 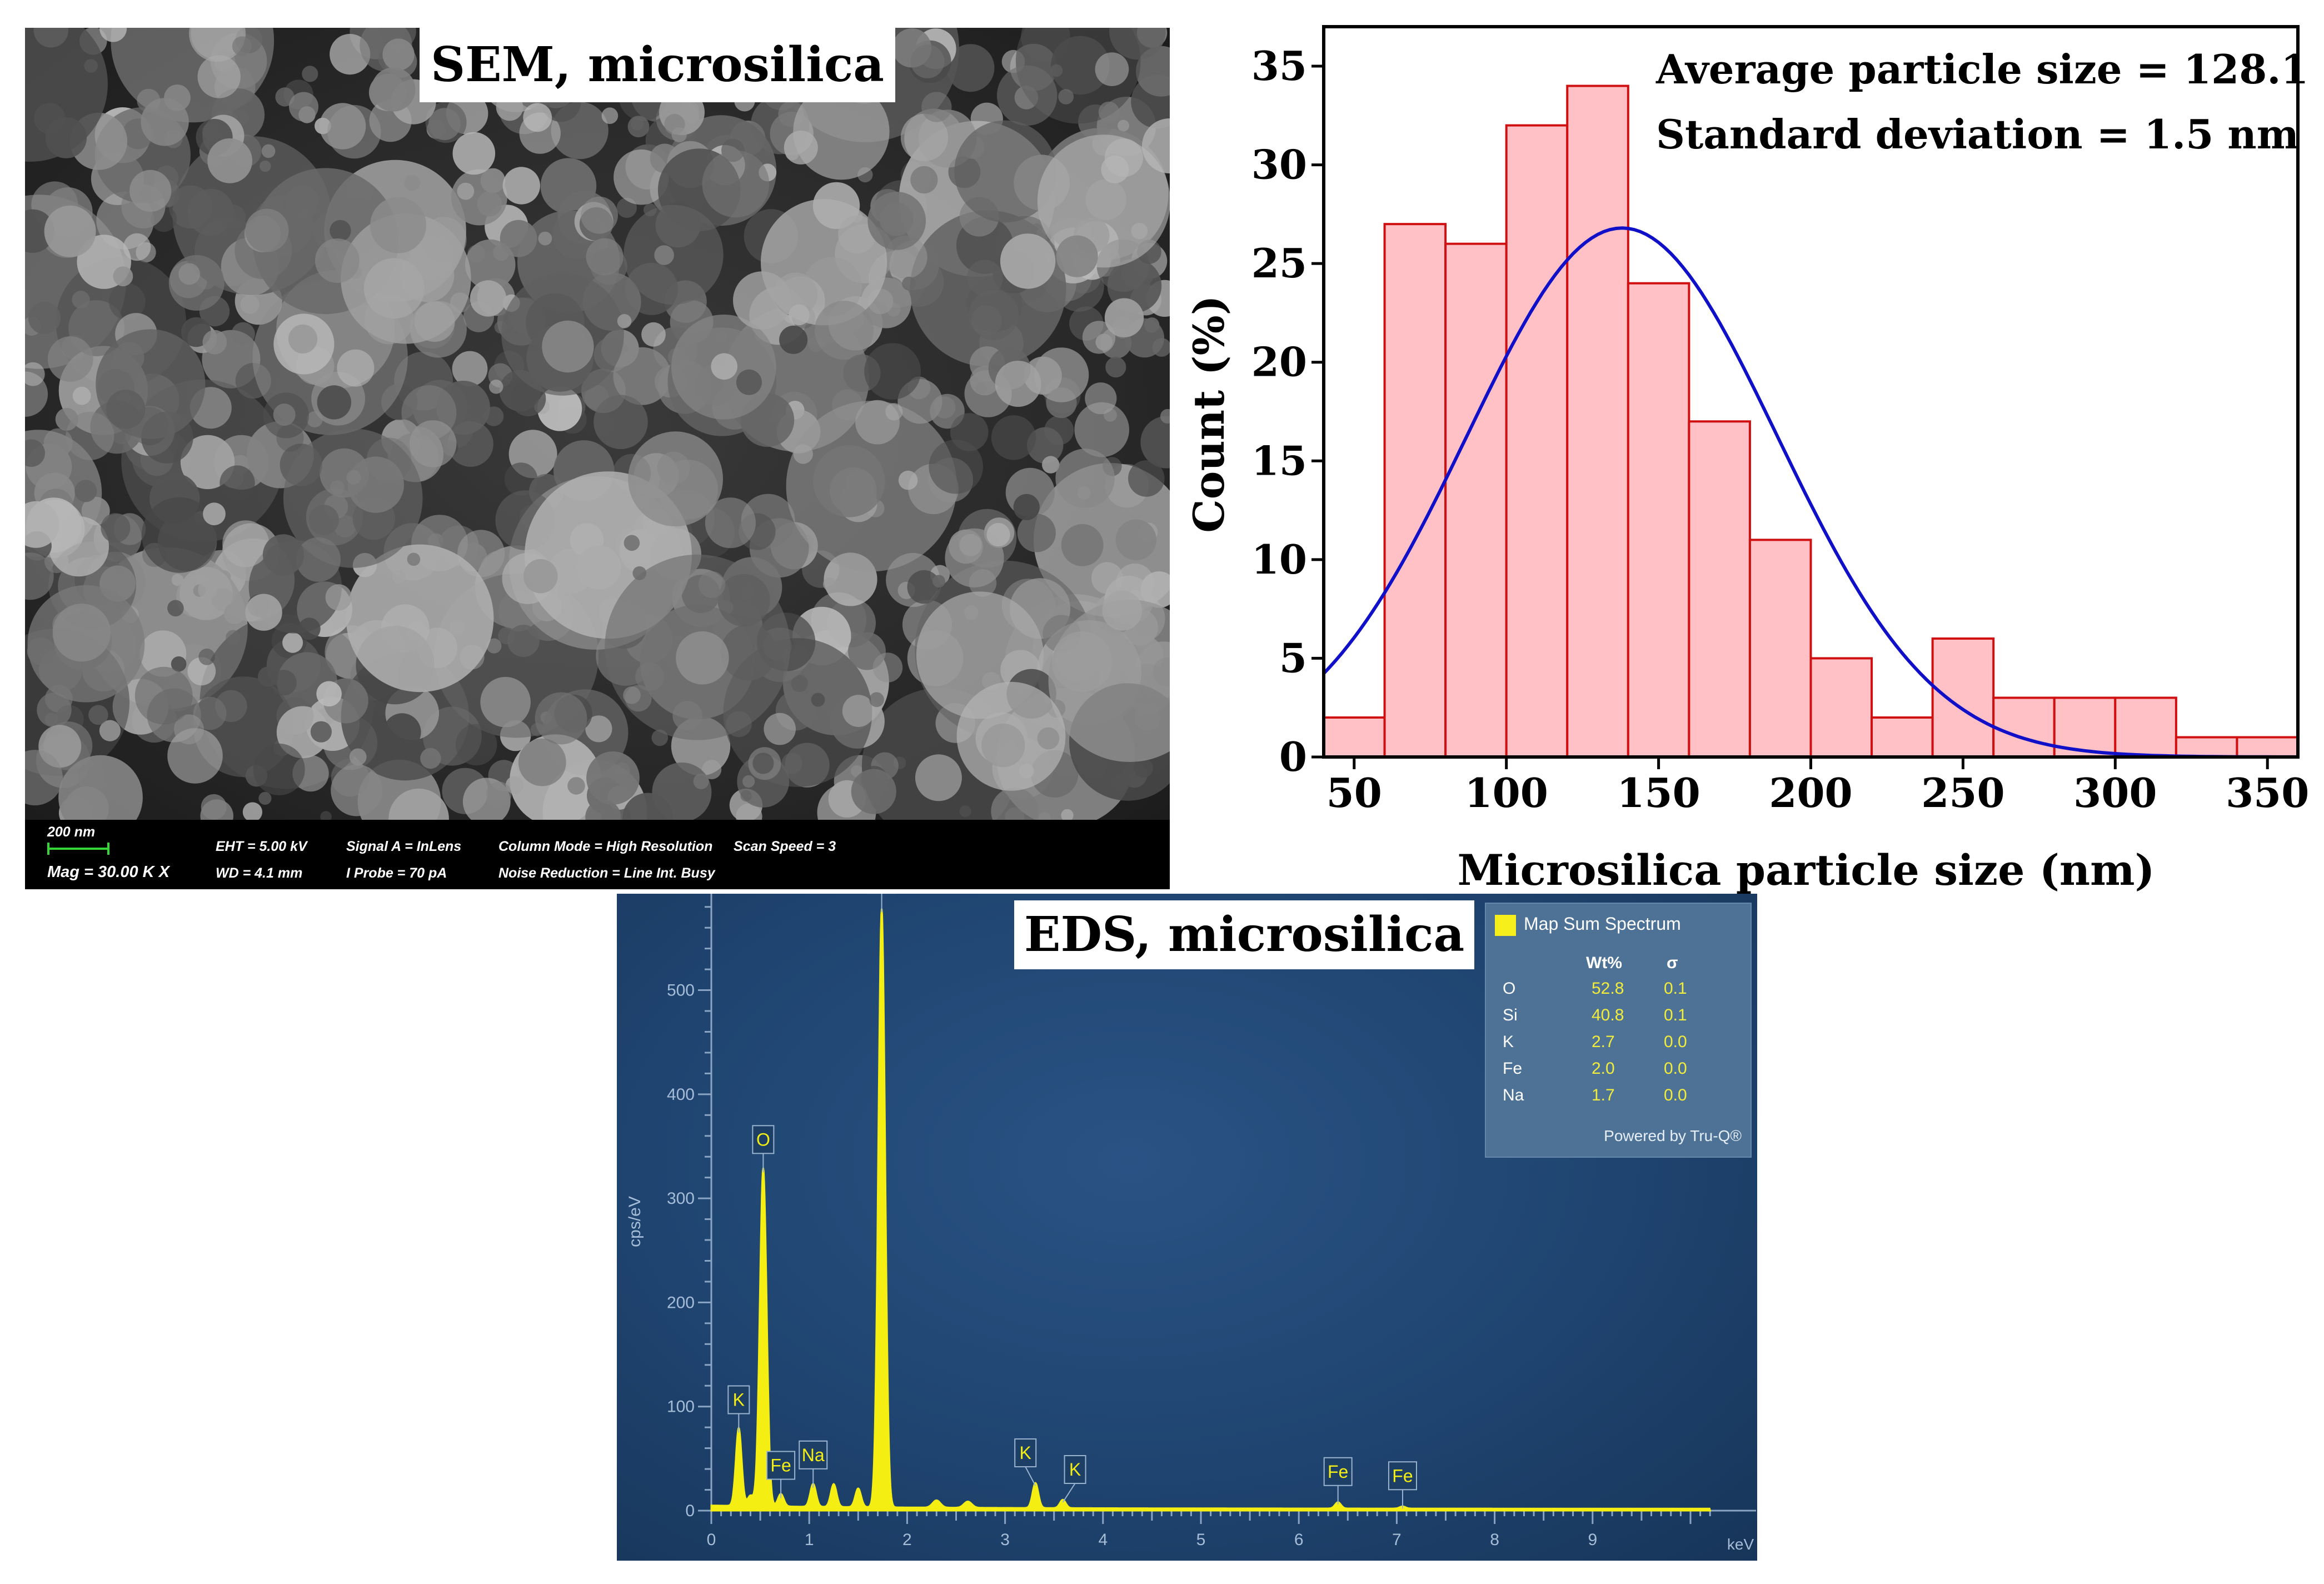 What do you see at coordinates (1810, 492) in the screenshot?
I see `normal-fit-curve` at bounding box center [1810, 492].